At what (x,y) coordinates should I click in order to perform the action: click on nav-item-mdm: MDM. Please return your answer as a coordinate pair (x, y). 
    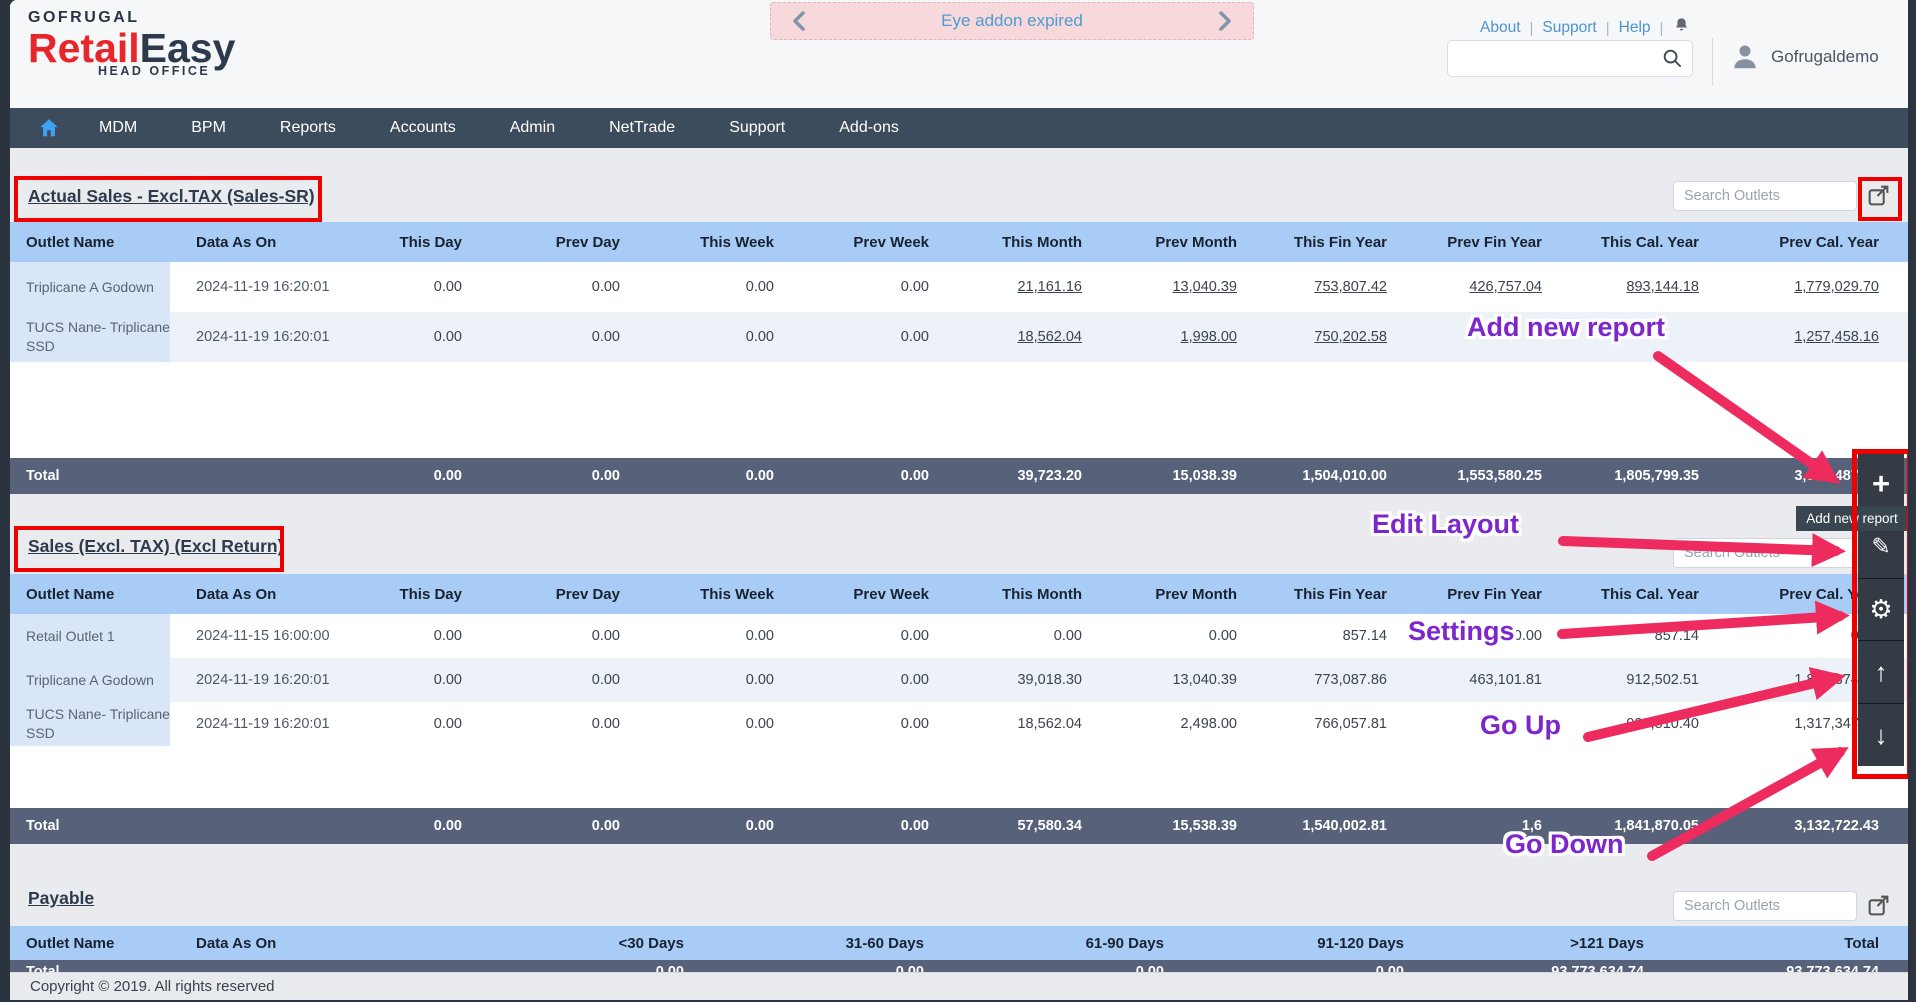
    Looking at the image, I should click on (118, 127).